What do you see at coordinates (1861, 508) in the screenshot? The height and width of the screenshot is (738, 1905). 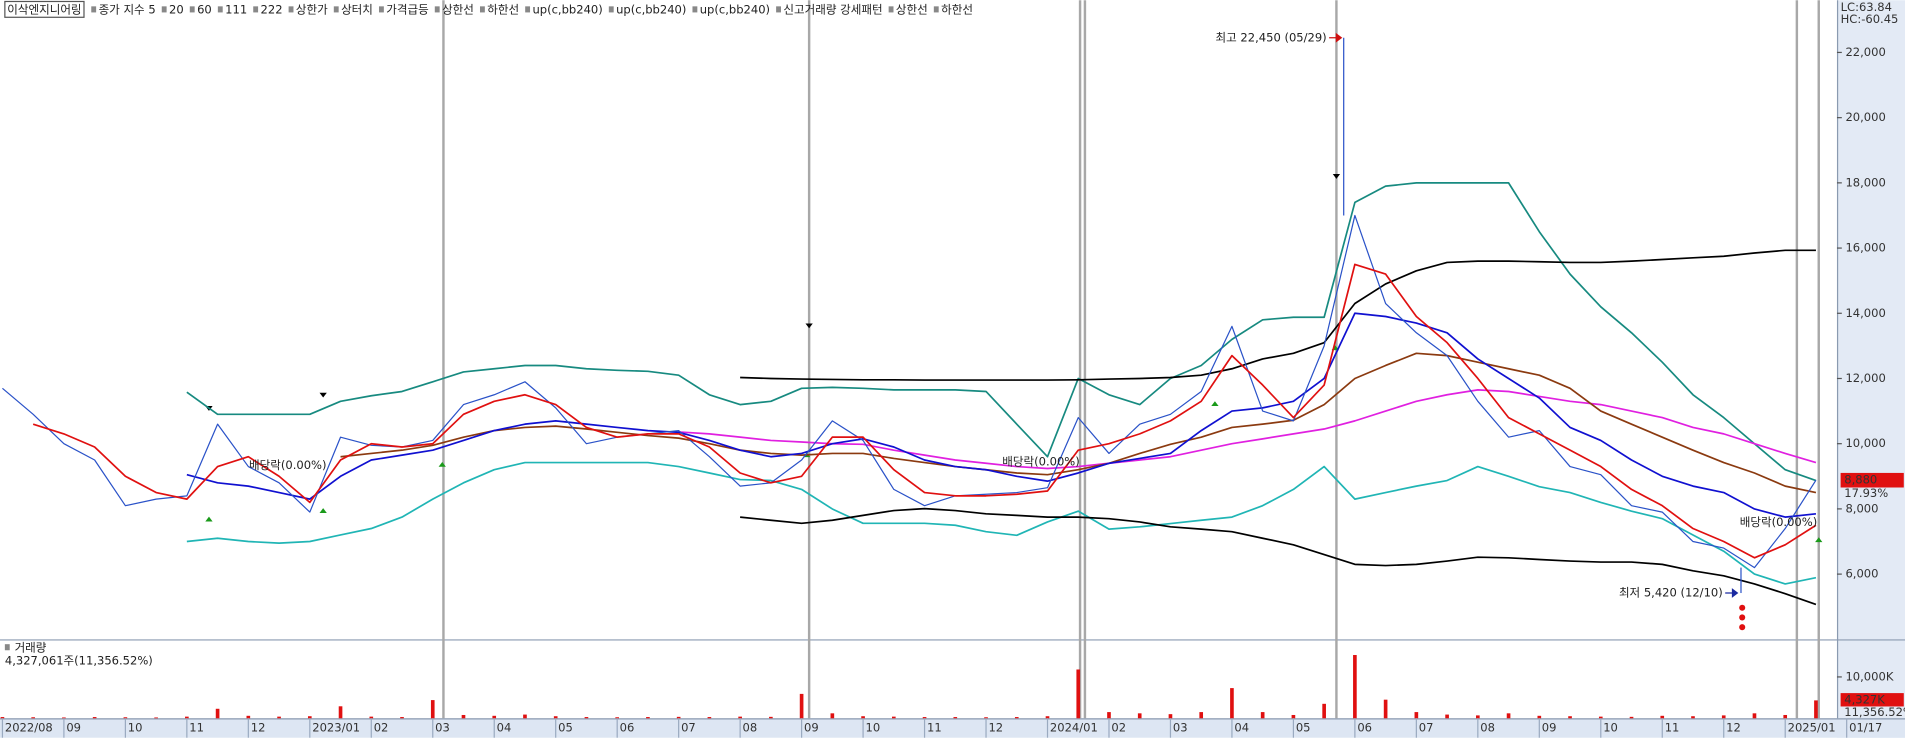 I see `y-tick-label: 8,000` at bounding box center [1861, 508].